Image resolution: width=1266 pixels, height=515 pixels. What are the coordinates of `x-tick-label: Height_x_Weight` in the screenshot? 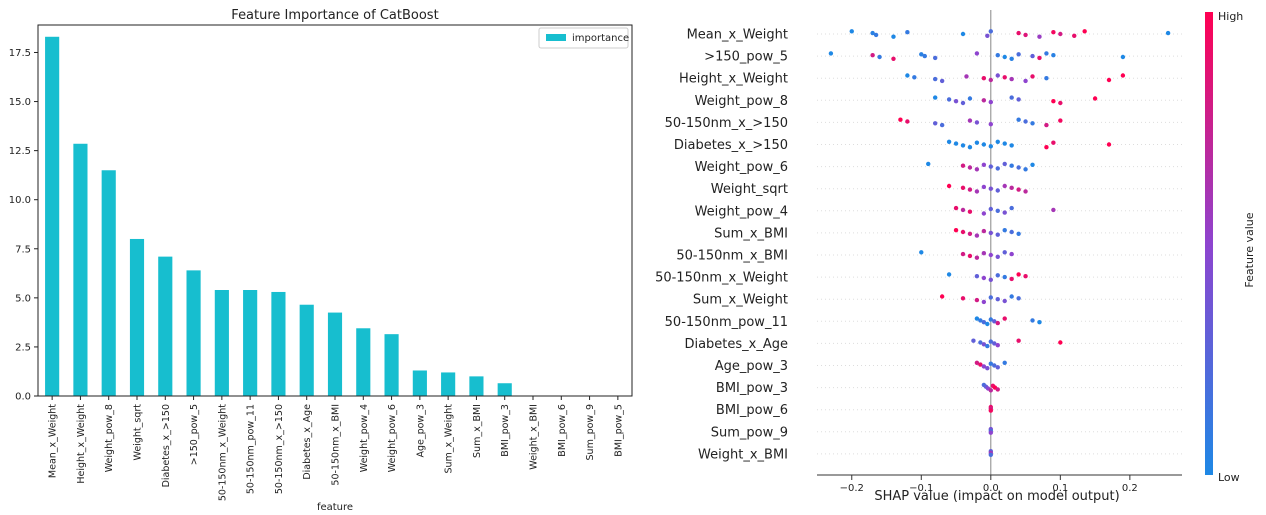 It's located at (81, 444).